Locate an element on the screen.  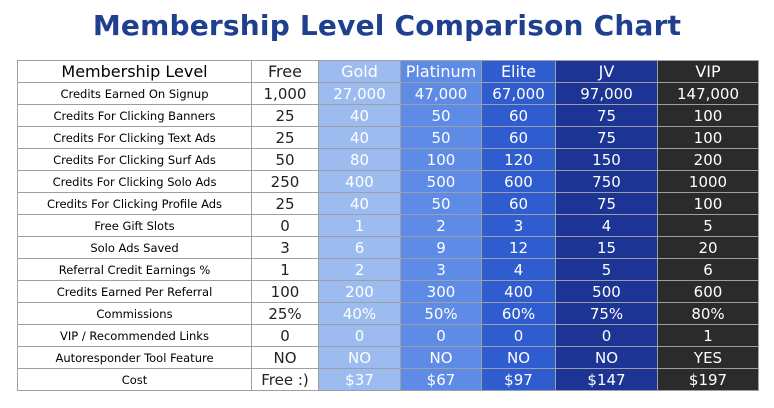
level-header-elite: Elite is located at coordinates (518, 71).